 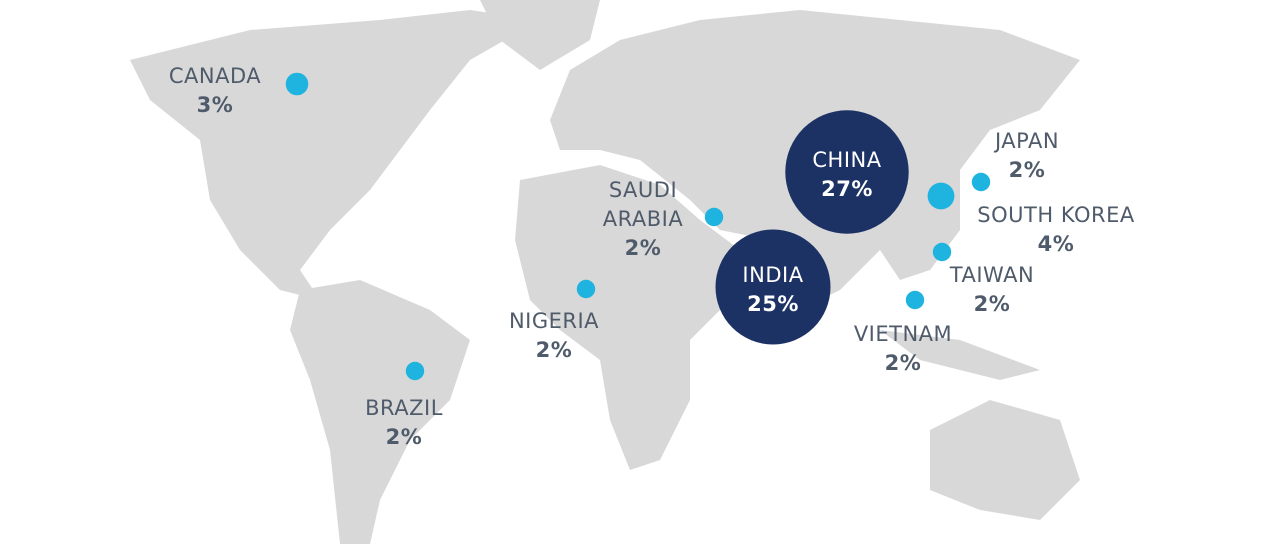 What do you see at coordinates (847, 189) in the screenshot?
I see `share-label: 27%` at bounding box center [847, 189].